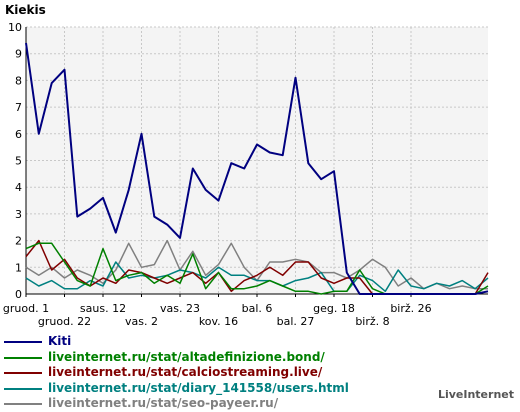  Describe the element at coordinates (141, 321) in the screenshot. I see `x-tick-label: vas. 2` at that location.